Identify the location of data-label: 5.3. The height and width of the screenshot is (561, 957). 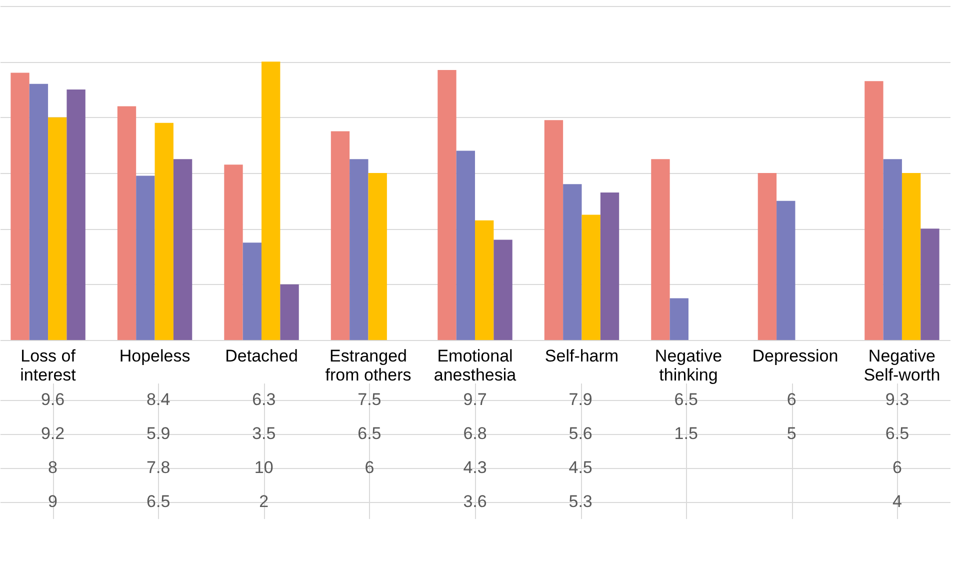
(580, 501).